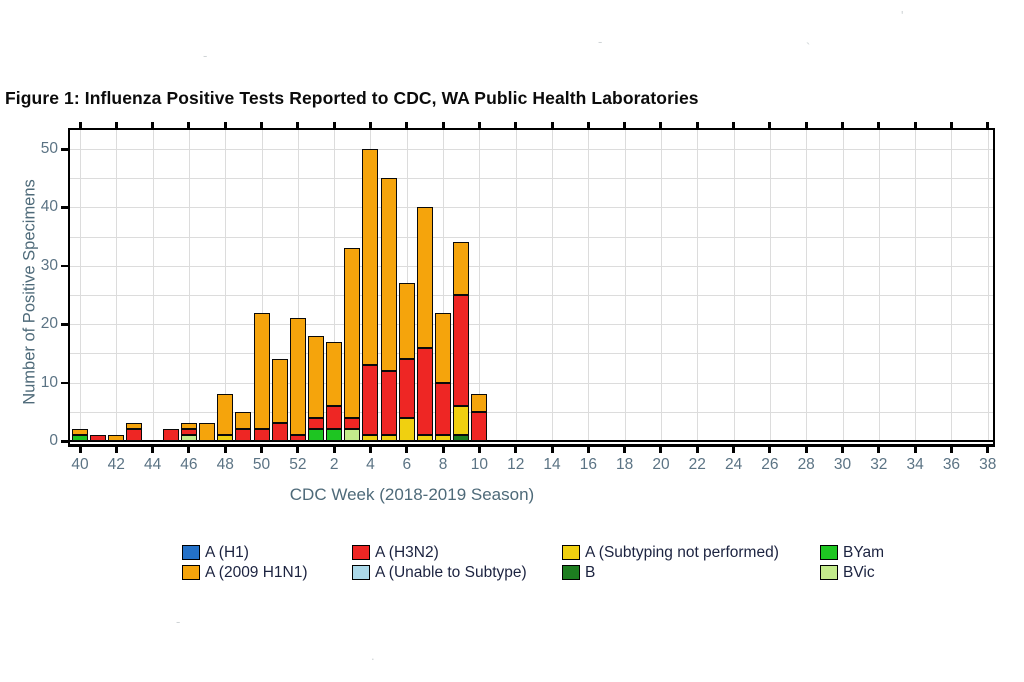 This screenshot has width=1024, height=682. Describe the element at coordinates (188, 438) in the screenshot. I see `bar-week-46-segment-bvic` at that location.